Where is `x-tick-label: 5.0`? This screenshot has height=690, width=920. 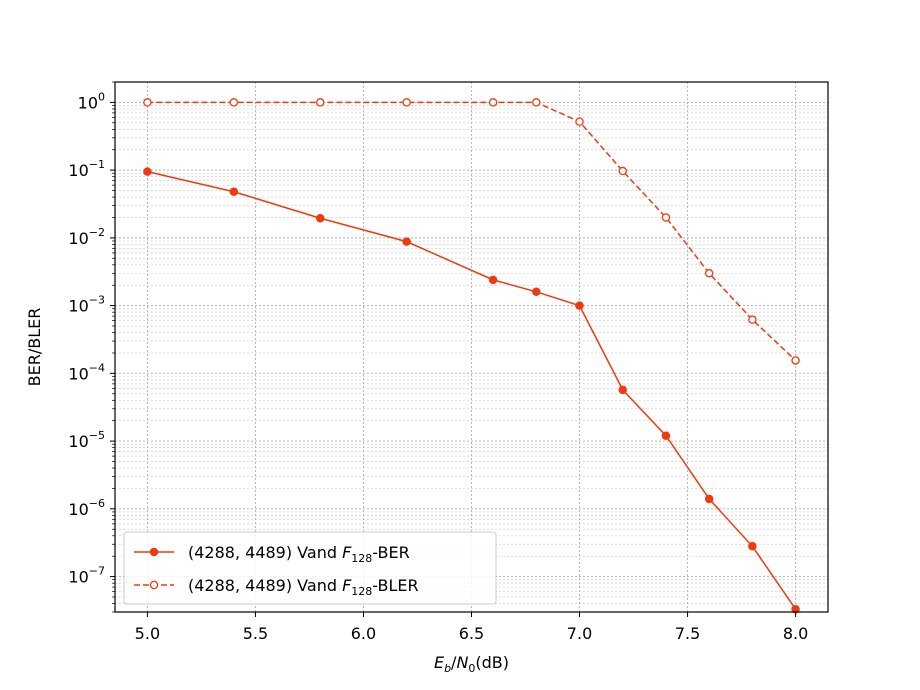 x-tick-label: 5.0 is located at coordinates (147, 633).